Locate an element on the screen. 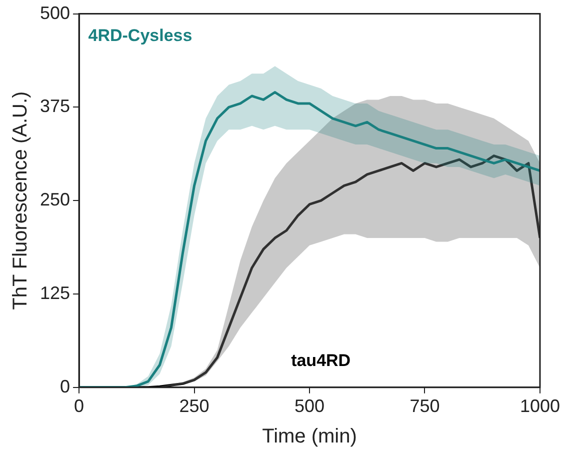 This screenshot has width=563, height=458. text: tau4RD is located at coordinates (321, 360).